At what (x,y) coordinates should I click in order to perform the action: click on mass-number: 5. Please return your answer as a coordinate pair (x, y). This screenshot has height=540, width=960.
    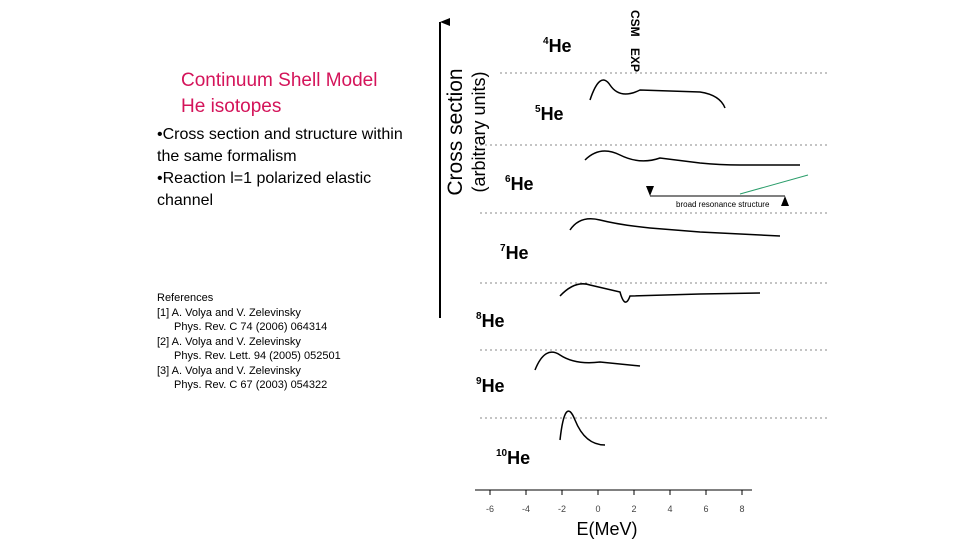
    Looking at the image, I should click on (538, 109).